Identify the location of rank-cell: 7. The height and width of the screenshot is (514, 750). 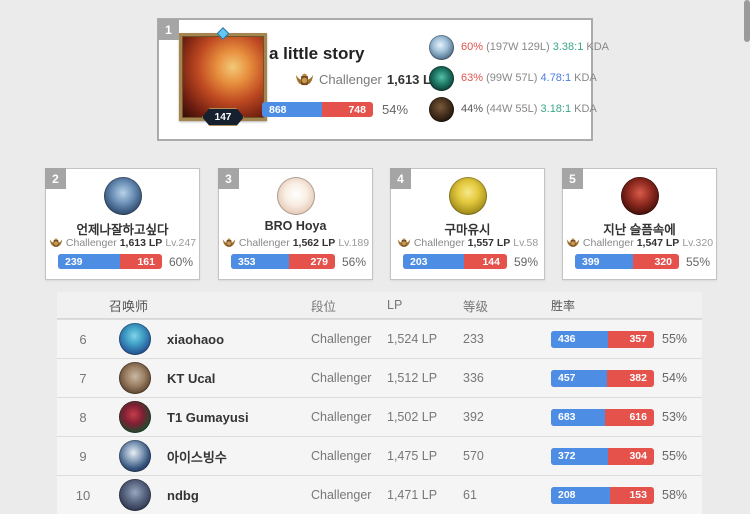
(83, 378).